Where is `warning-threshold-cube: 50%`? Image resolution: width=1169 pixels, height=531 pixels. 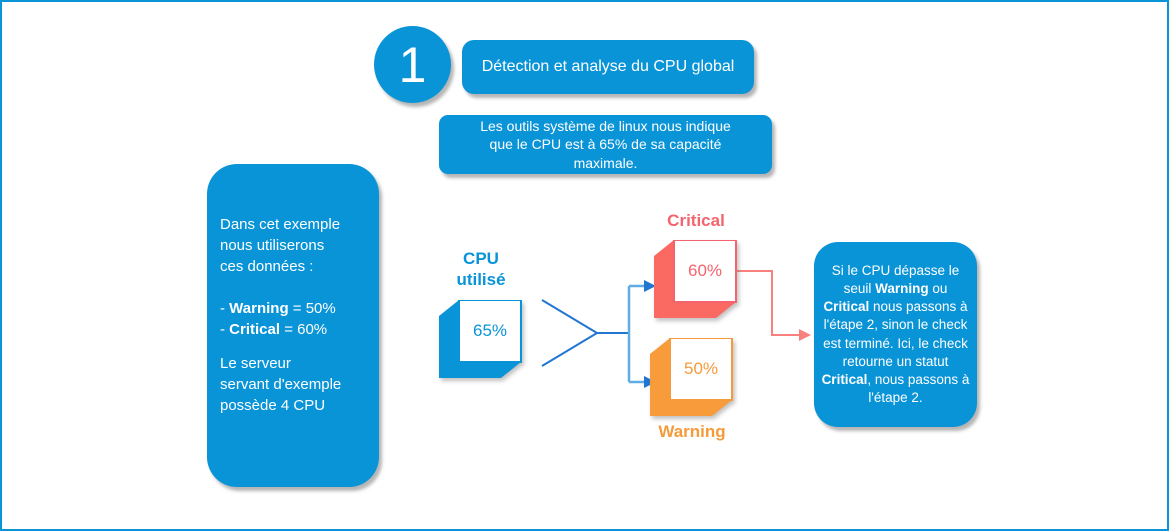 warning-threshold-cube: 50% is located at coordinates (692, 378).